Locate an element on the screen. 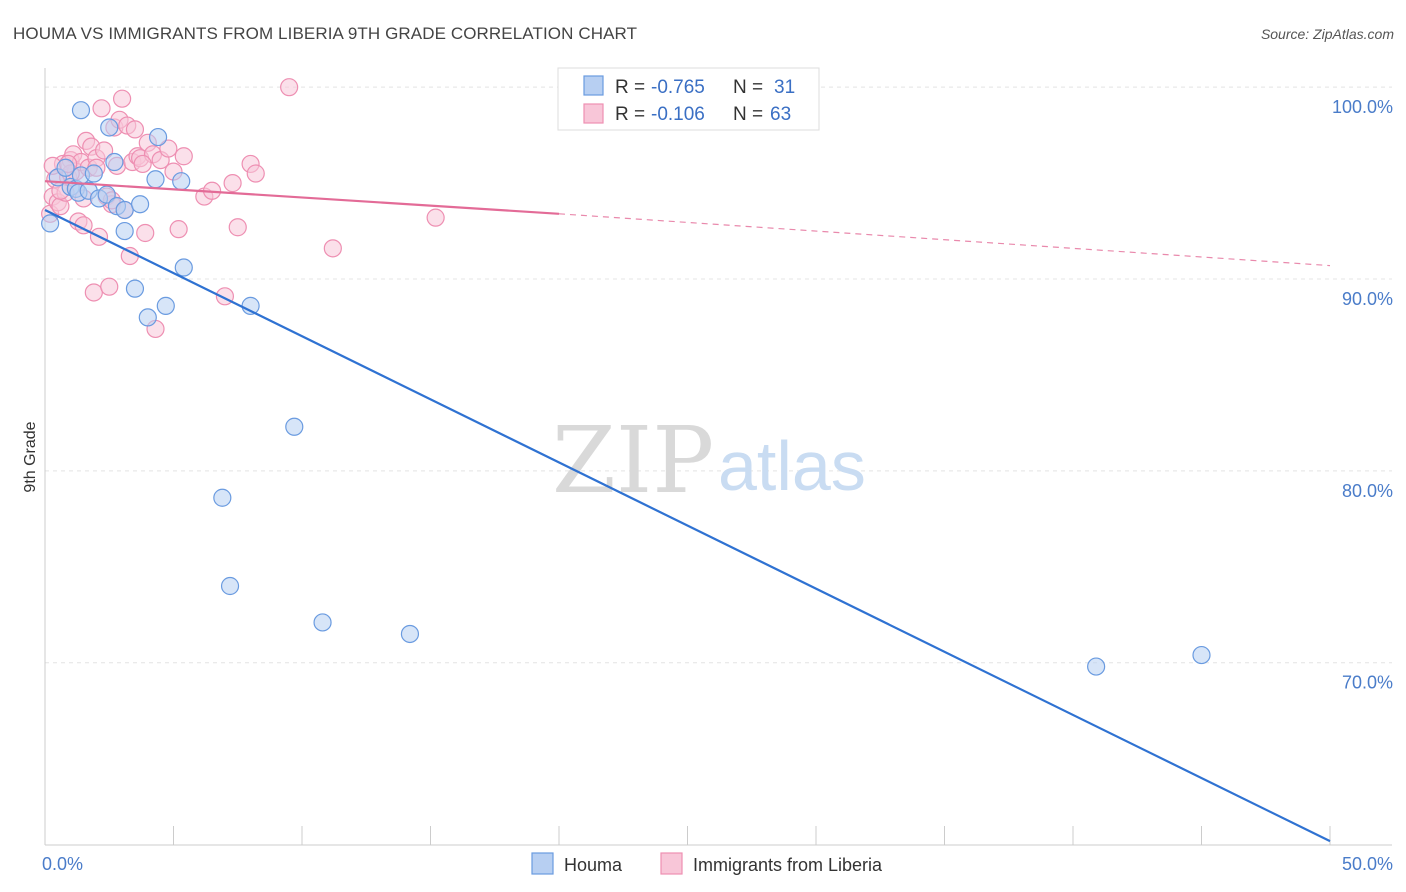 This screenshot has width=1406, height=892. legend-n-label-liberia: N = is located at coordinates (748, 114).